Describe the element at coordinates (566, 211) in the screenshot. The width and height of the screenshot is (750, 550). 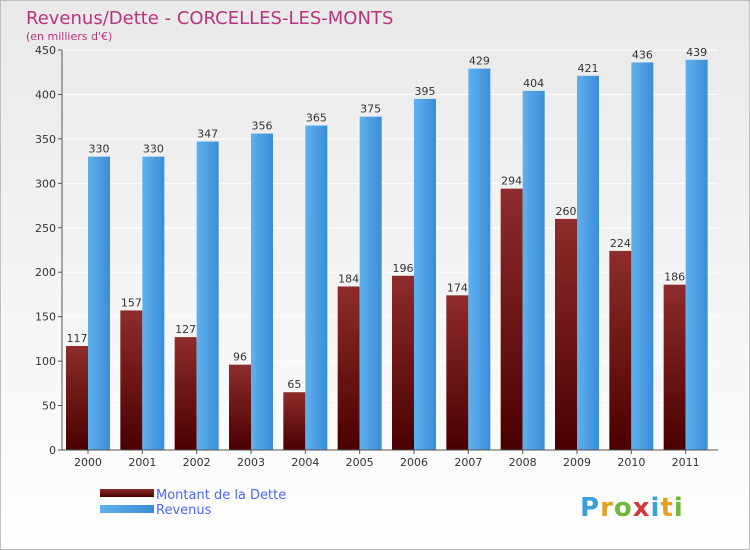
I see `data-label-dette: 260` at that location.